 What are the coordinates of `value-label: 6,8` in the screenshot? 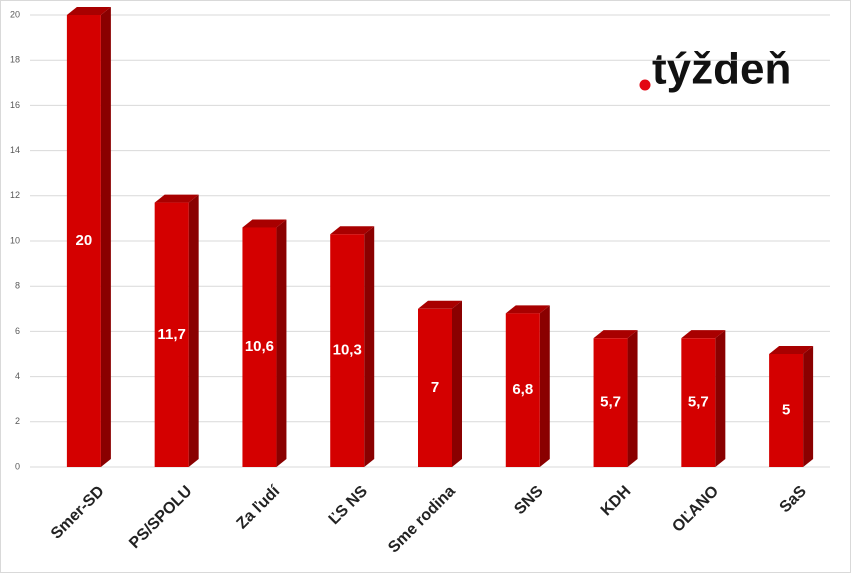 It's located at (522, 389).